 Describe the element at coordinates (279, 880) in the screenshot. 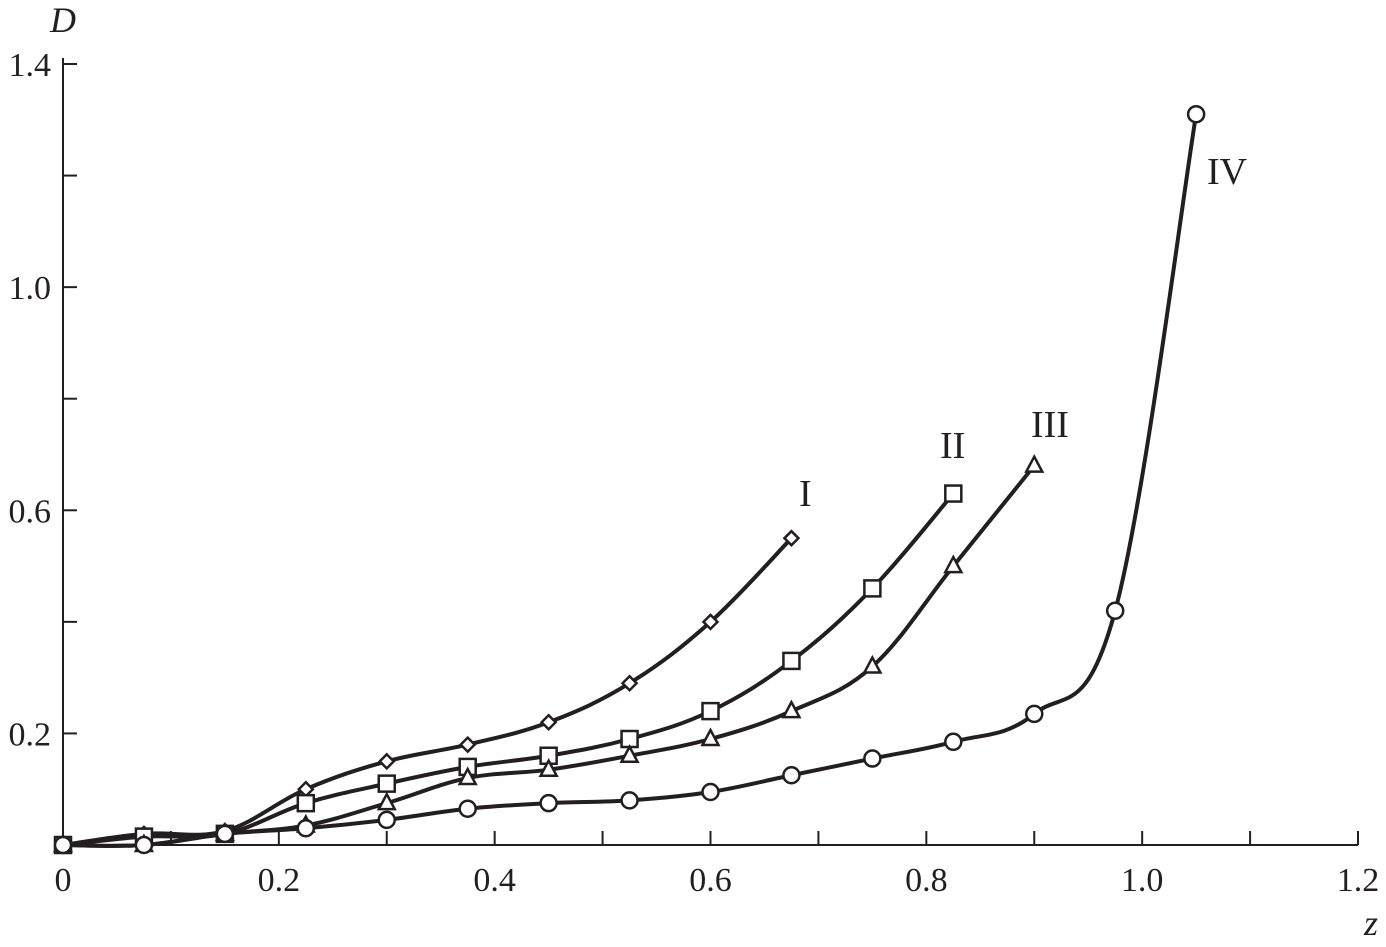

I see `x-tick-label: 0.2` at that location.